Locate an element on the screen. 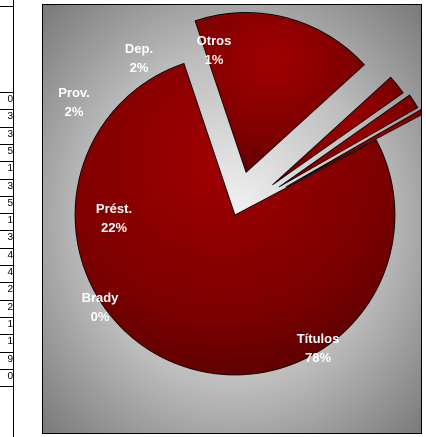 The height and width of the screenshot is (437, 426). cell-digit: 9 is located at coordinates (10, 359).